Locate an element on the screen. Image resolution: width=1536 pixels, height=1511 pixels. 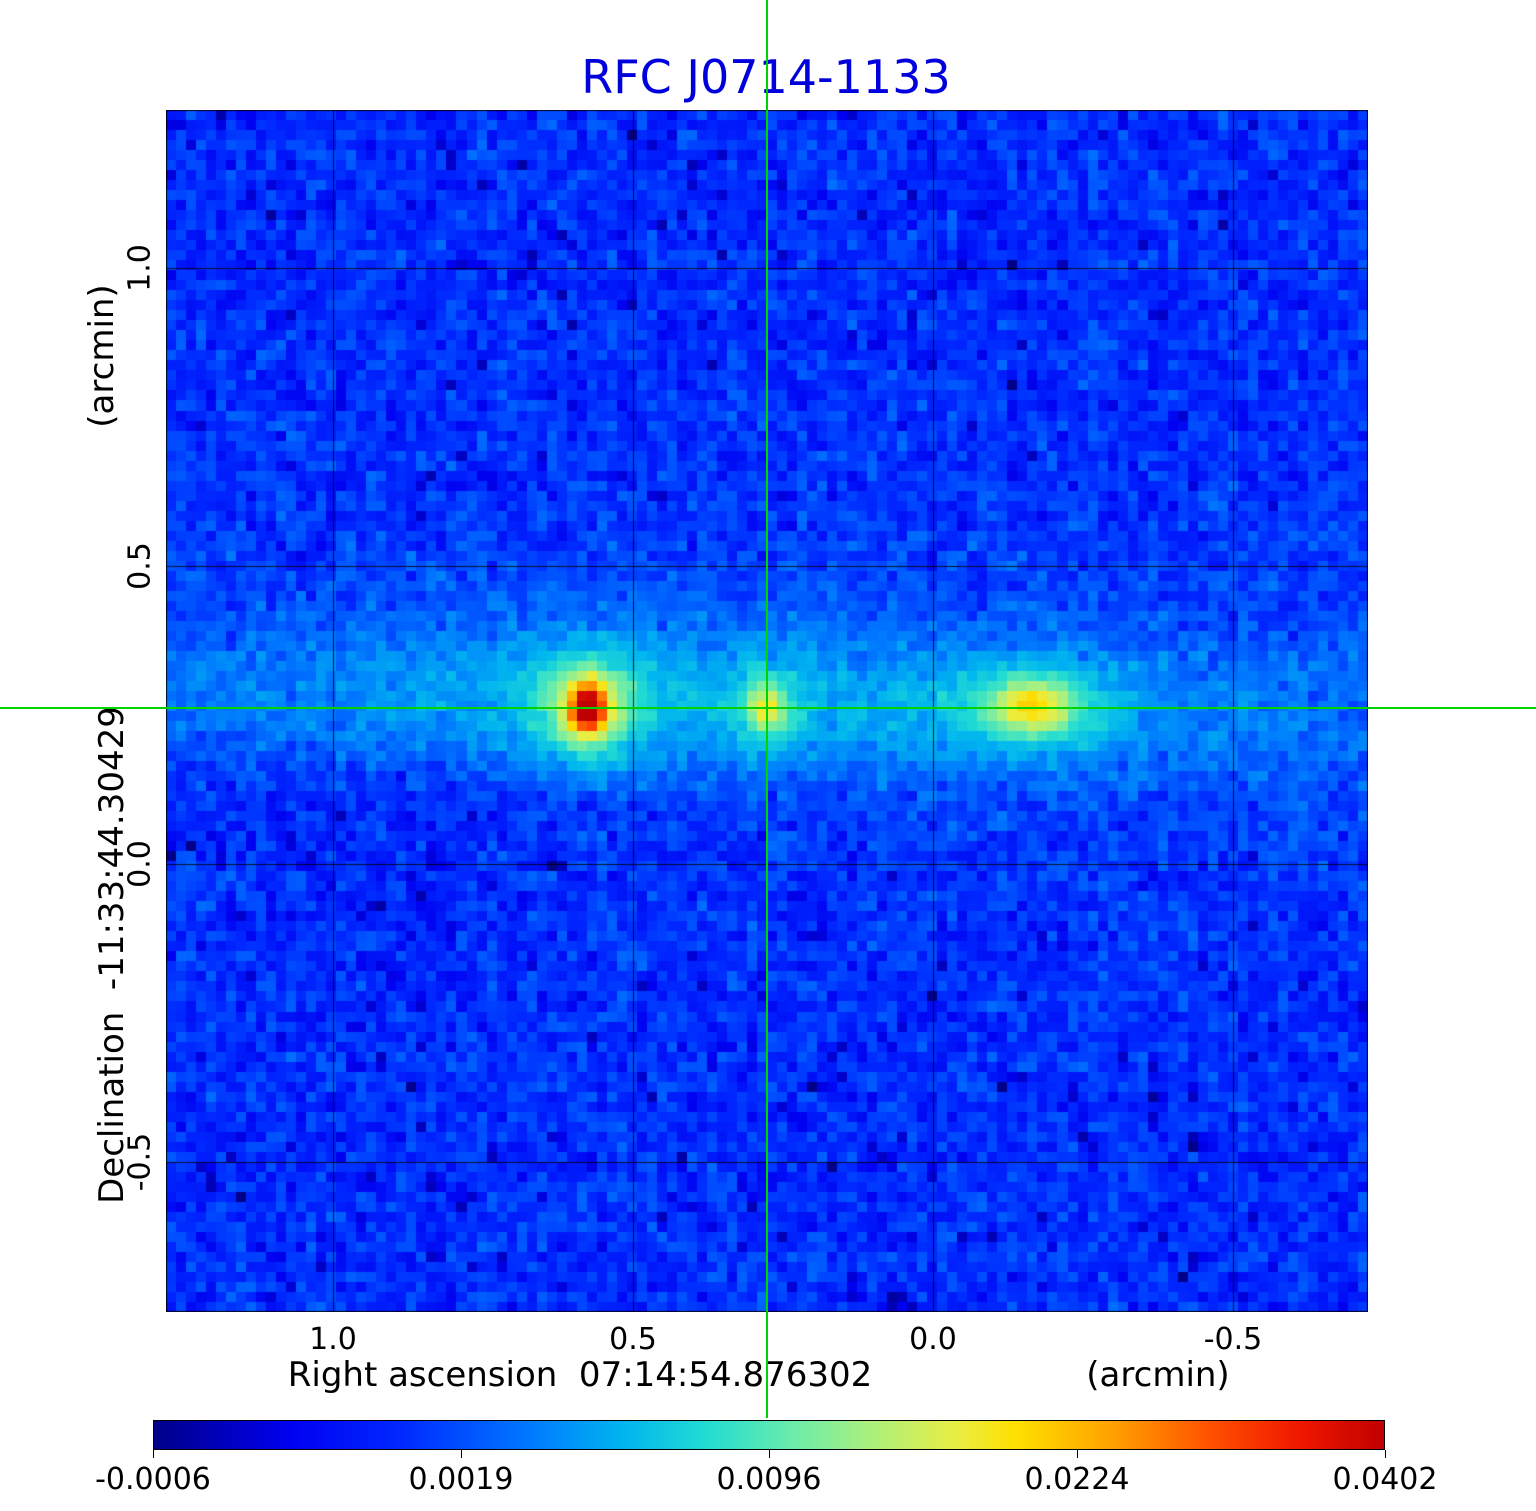
colorbar-tick-label: 0.0224 is located at coordinates (1077, 1479).